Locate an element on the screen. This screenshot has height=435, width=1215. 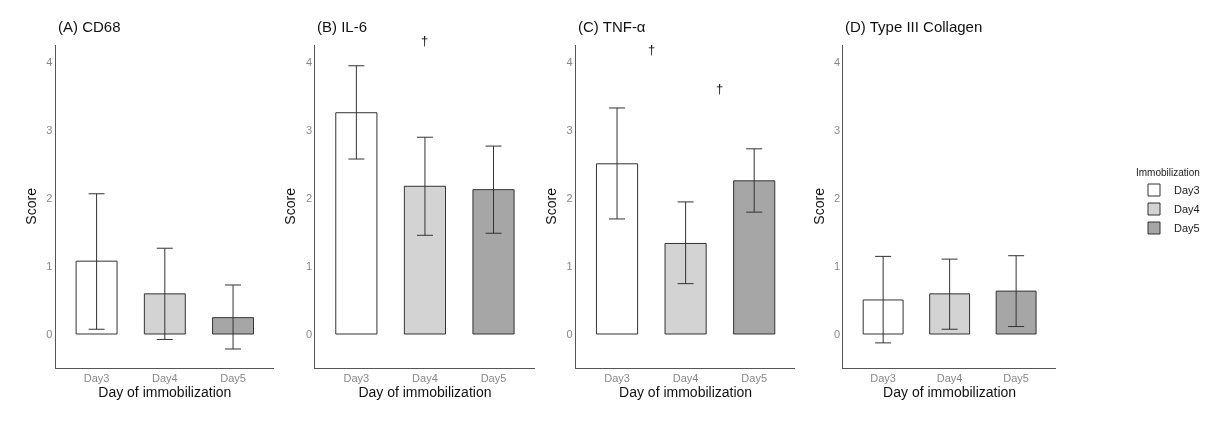
chart-title: (C) TNF-α is located at coordinates (612, 26).